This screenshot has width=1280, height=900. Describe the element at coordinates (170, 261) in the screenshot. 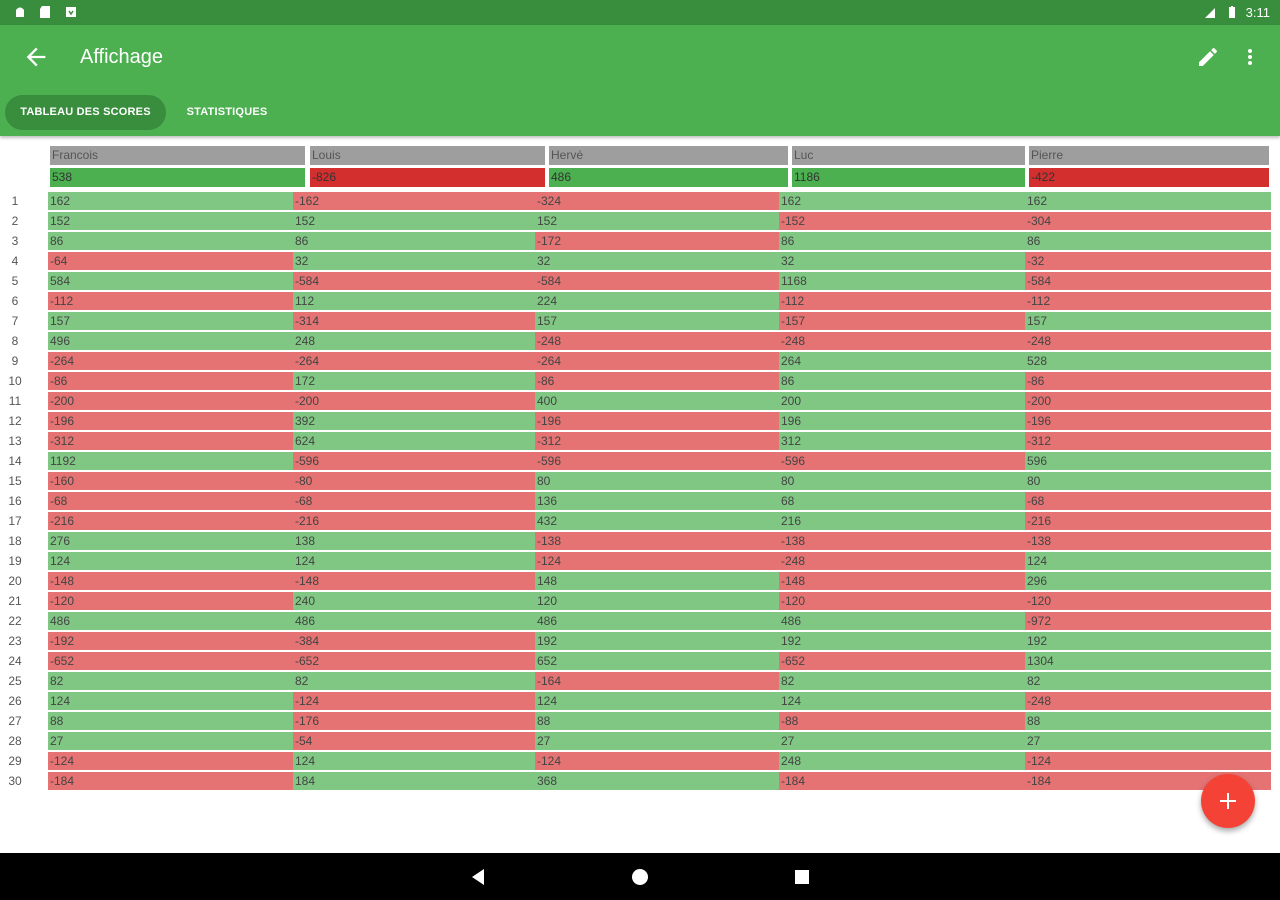

I see `score-cell: -64` at that location.